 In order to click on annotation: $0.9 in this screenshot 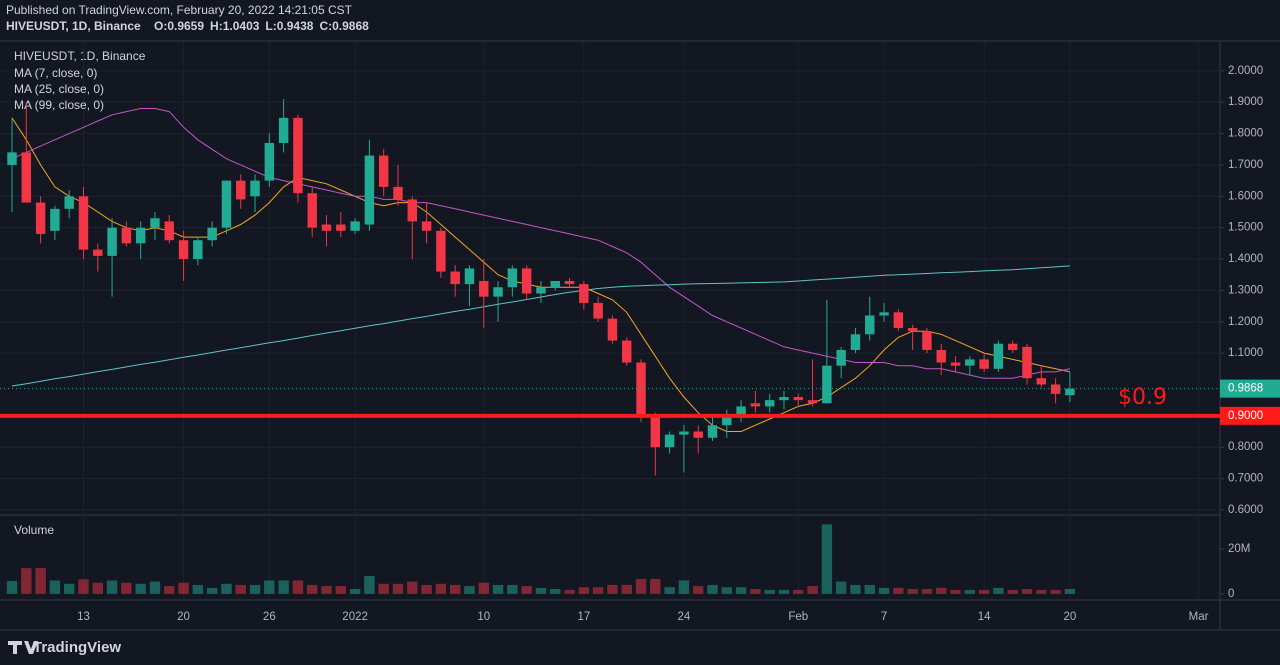, I will do `click(1142, 397)`.